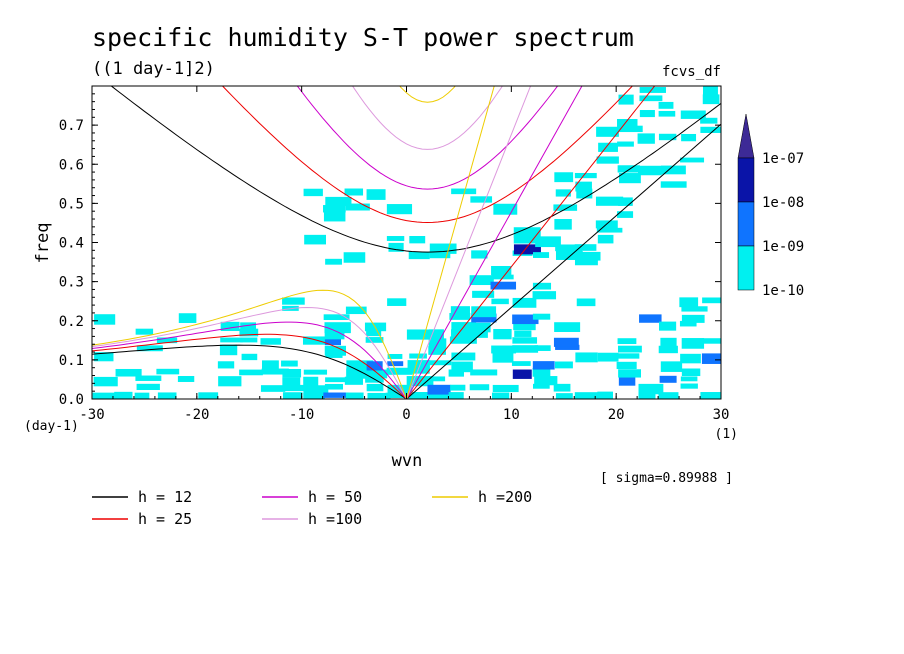  What do you see at coordinates (407, 461) in the screenshot?
I see `x-axis-label: wvn` at bounding box center [407, 461].